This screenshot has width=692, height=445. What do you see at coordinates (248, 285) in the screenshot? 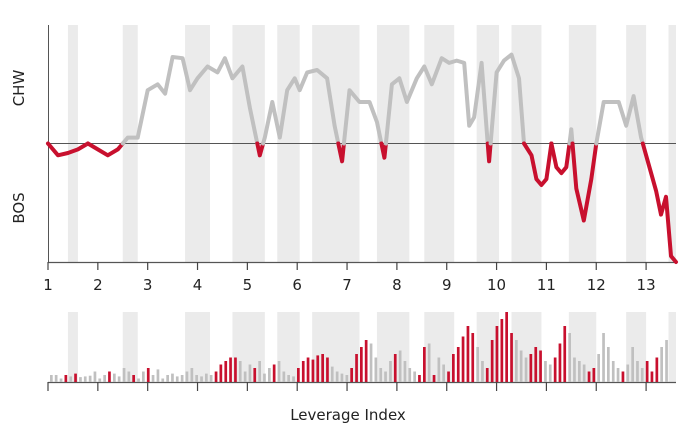
I see `x-tick-label-5: 5` at bounding box center [248, 285].